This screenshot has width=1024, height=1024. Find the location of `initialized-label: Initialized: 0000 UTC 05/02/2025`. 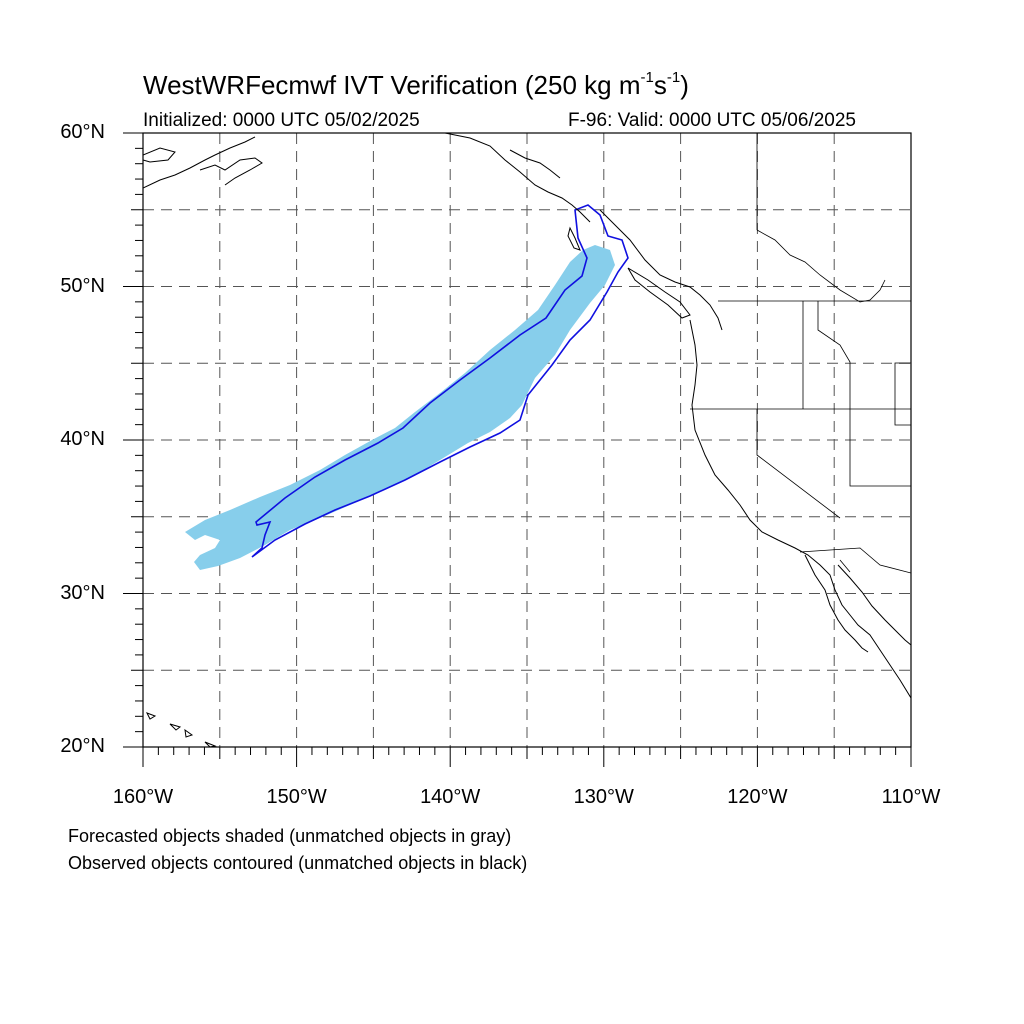

initialized-label: Initialized: 0000 UTC 05/02/2025 is located at coordinates (281, 120).